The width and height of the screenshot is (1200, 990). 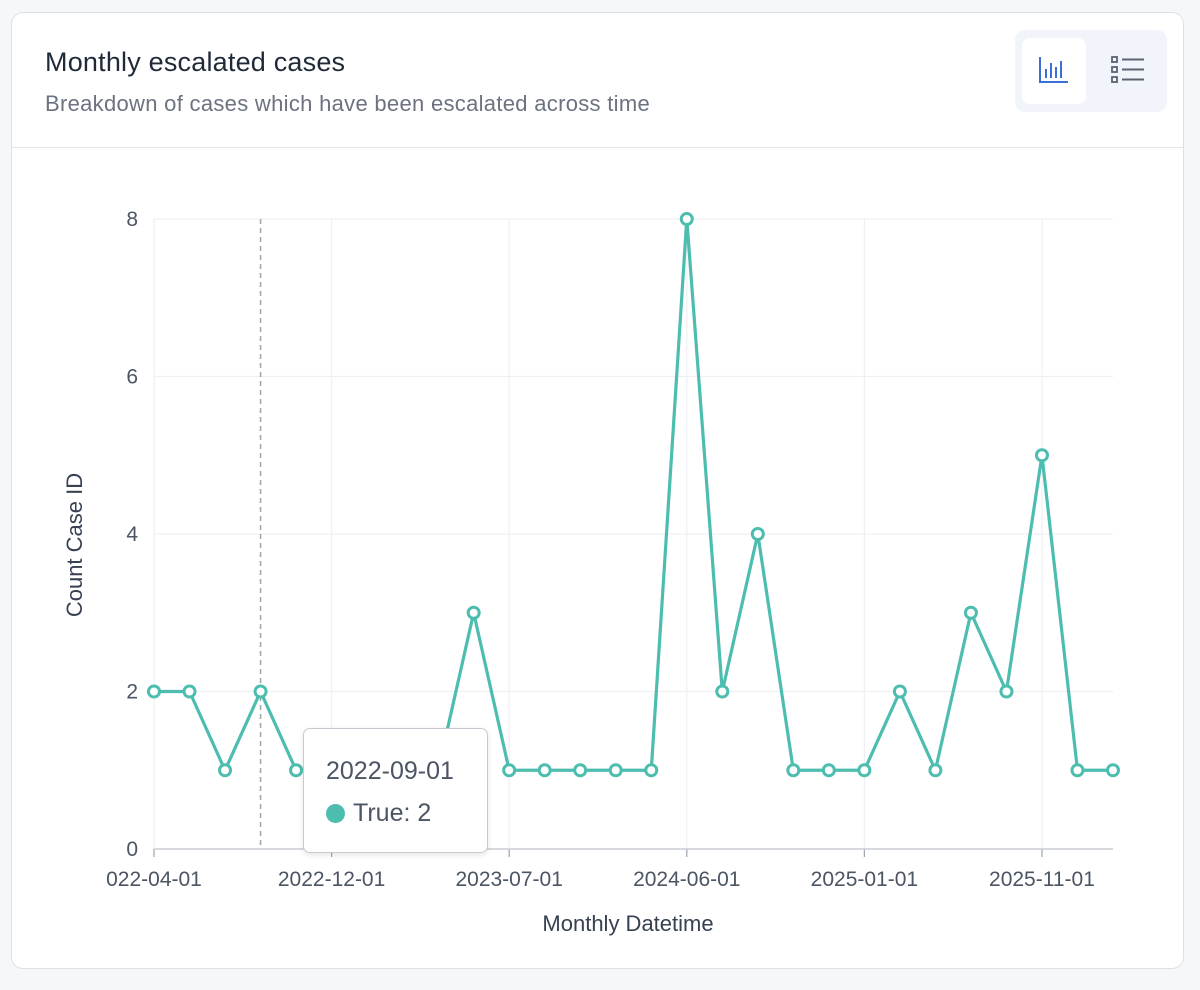 I want to click on bar-chart-icon, so click(x=1053, y=70).